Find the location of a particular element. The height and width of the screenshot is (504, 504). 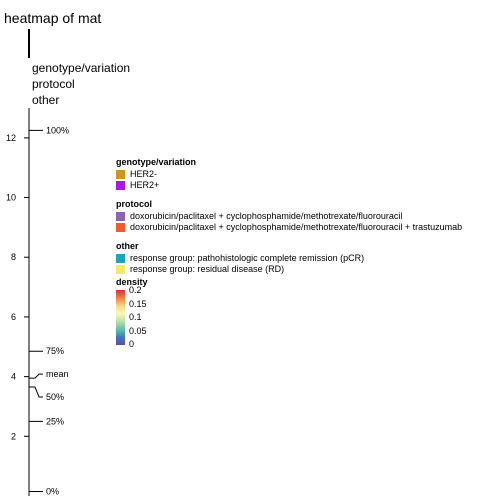

y-tick-label-6: 6 is located at coordinates (13, 317).